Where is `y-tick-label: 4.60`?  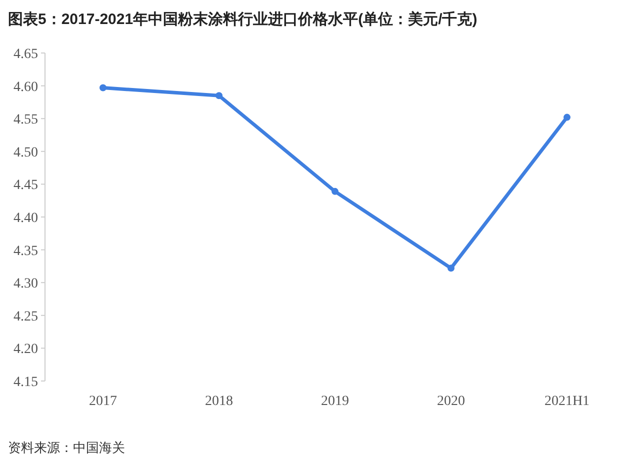
y-tick-label: 4.60 is located at coordinates (26, 87).